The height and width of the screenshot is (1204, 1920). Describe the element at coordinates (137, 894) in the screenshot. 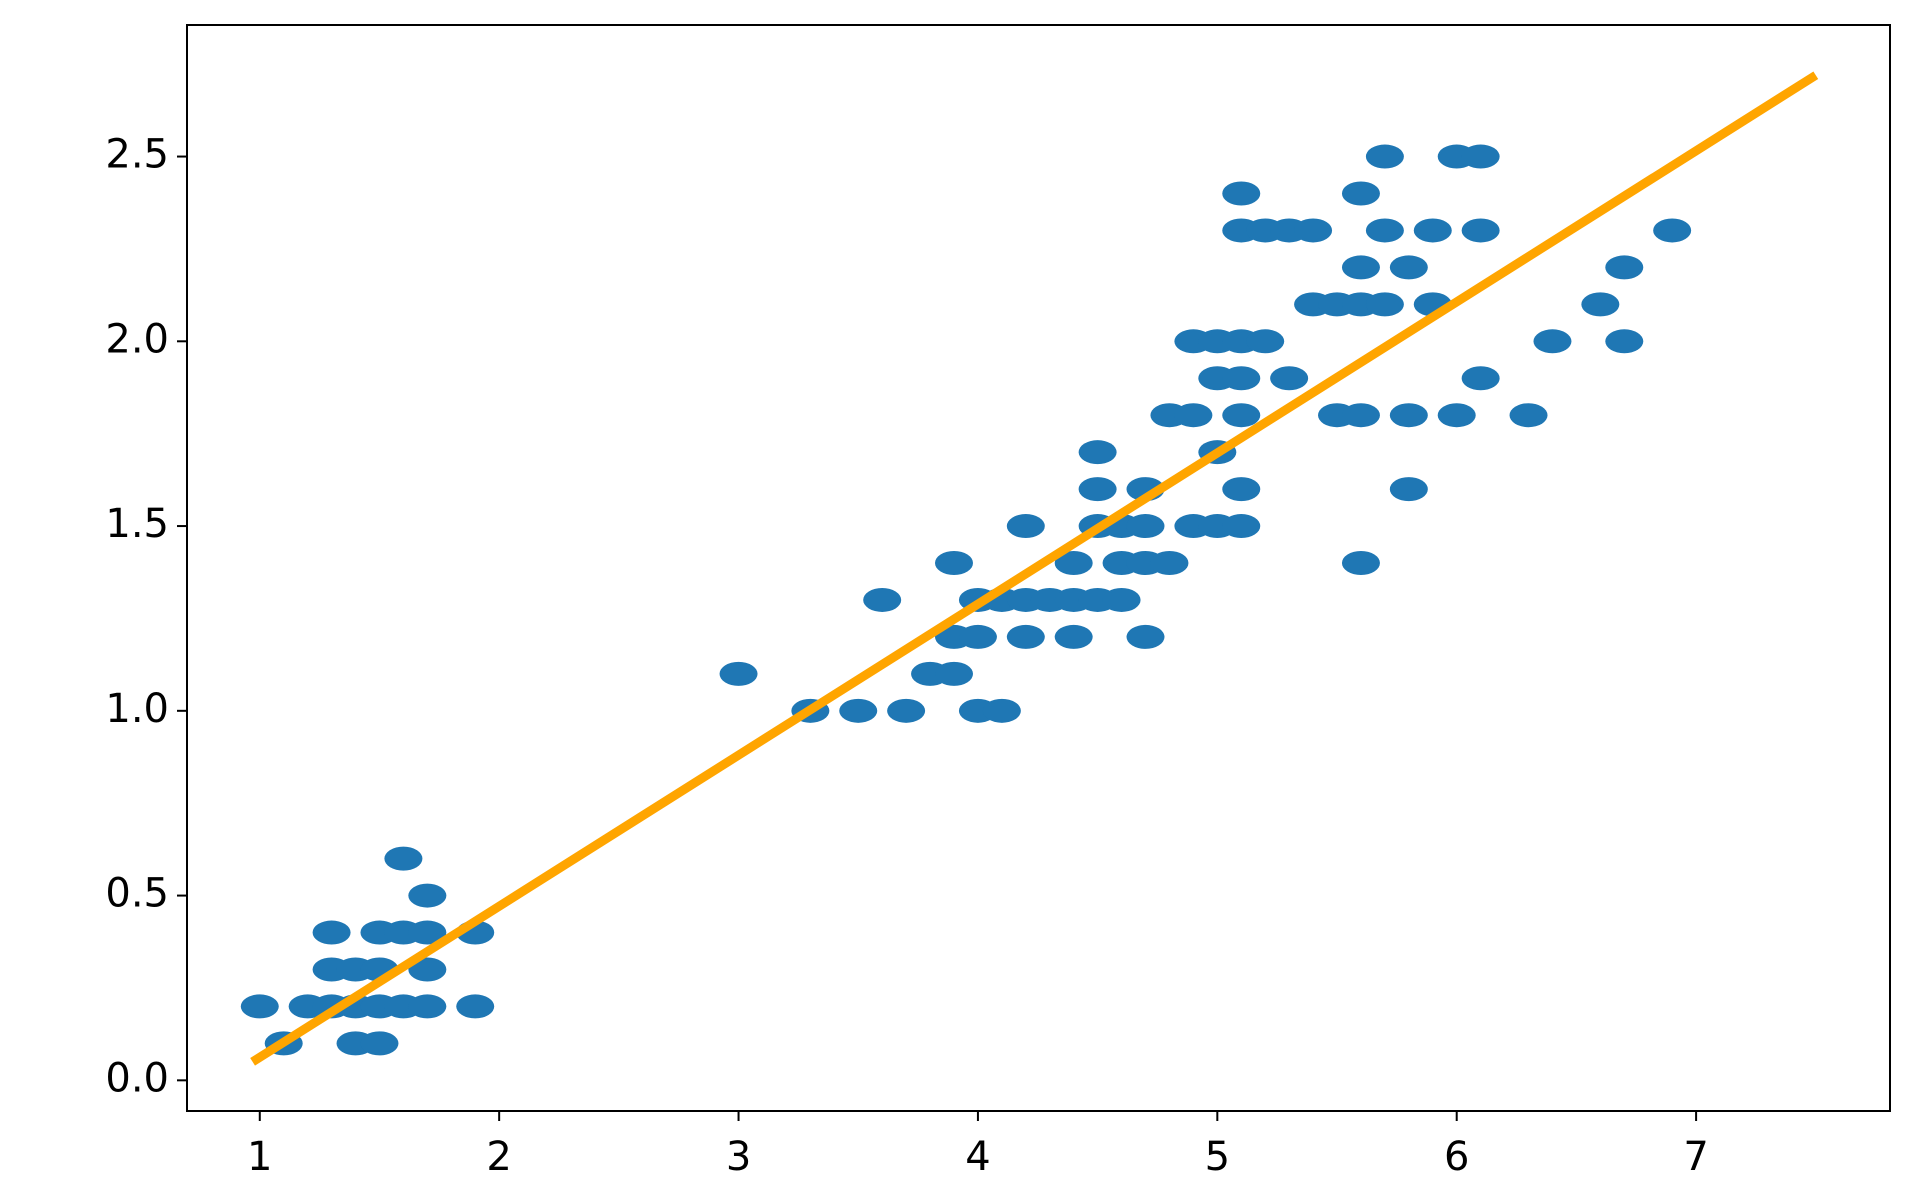

I see `y-tick-label: 0.5` at that location.